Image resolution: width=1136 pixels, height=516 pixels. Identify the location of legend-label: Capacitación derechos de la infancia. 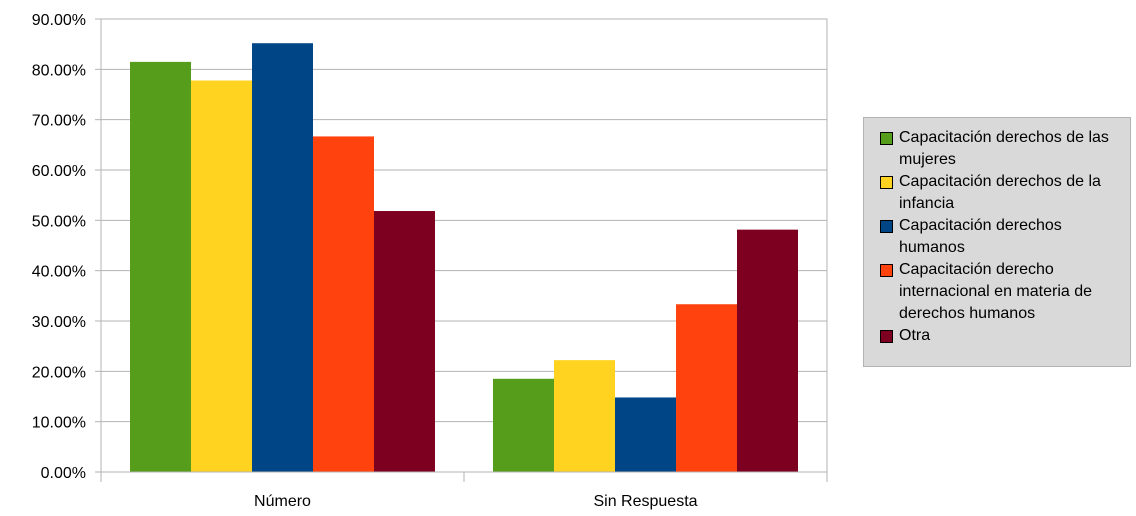
(1000, 192).